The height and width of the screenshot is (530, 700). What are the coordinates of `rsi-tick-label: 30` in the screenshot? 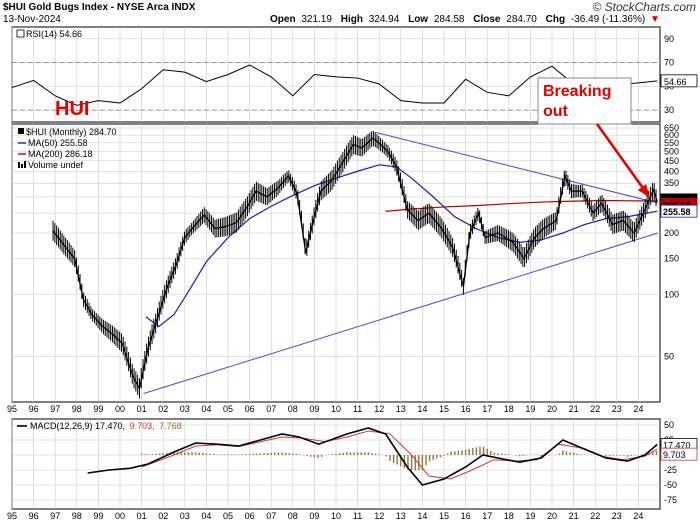 It's located at (669, 110).